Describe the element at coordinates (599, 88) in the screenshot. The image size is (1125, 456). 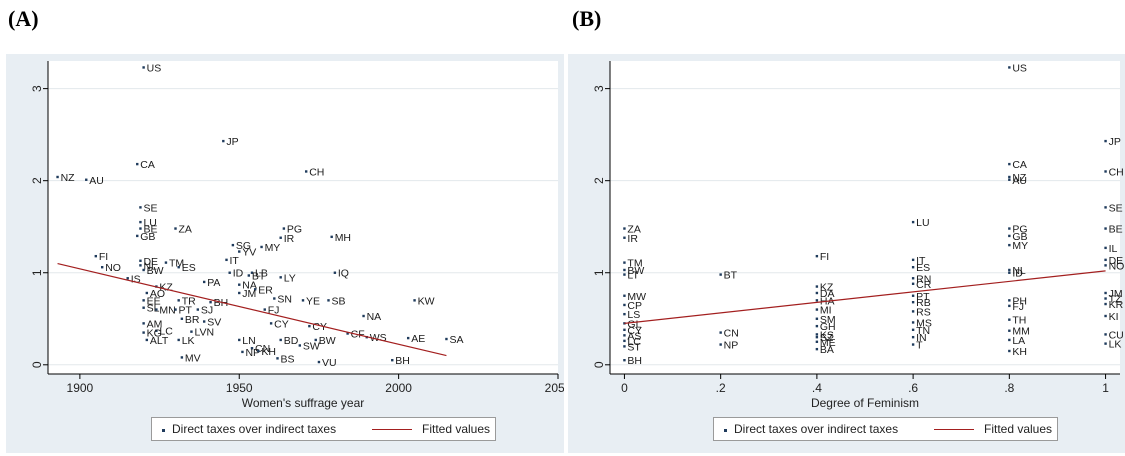
I see `chart-b-y-tick-label-3: 3` at that location.